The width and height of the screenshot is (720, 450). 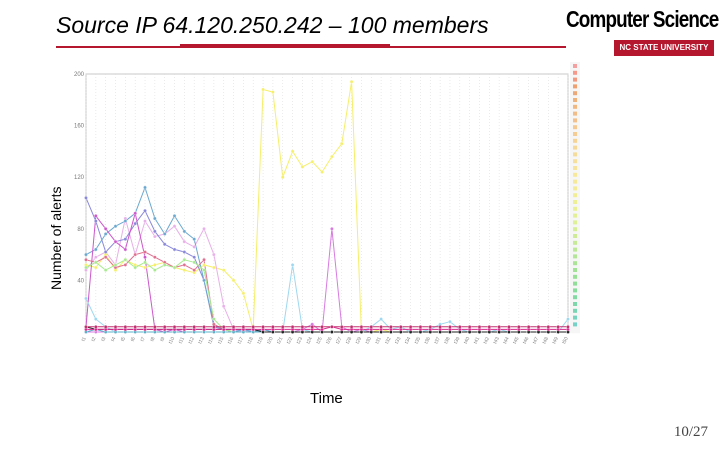 I want to click on y-tick-label: 200, so click(x=79, y=75).